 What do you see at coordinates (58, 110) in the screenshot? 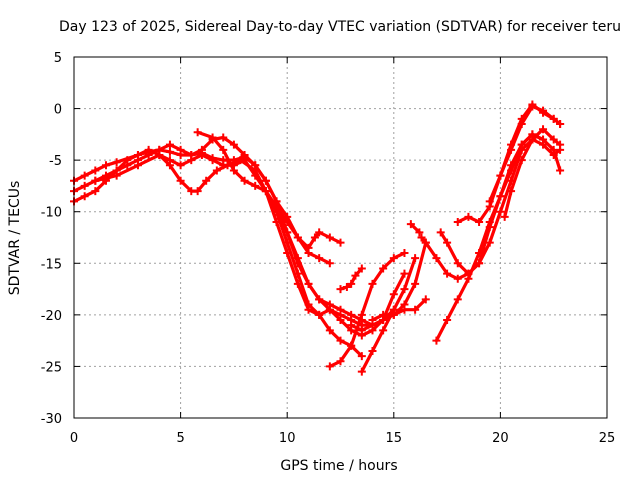
I see `y-tick-label: 0` at bounding box center [58, 110].